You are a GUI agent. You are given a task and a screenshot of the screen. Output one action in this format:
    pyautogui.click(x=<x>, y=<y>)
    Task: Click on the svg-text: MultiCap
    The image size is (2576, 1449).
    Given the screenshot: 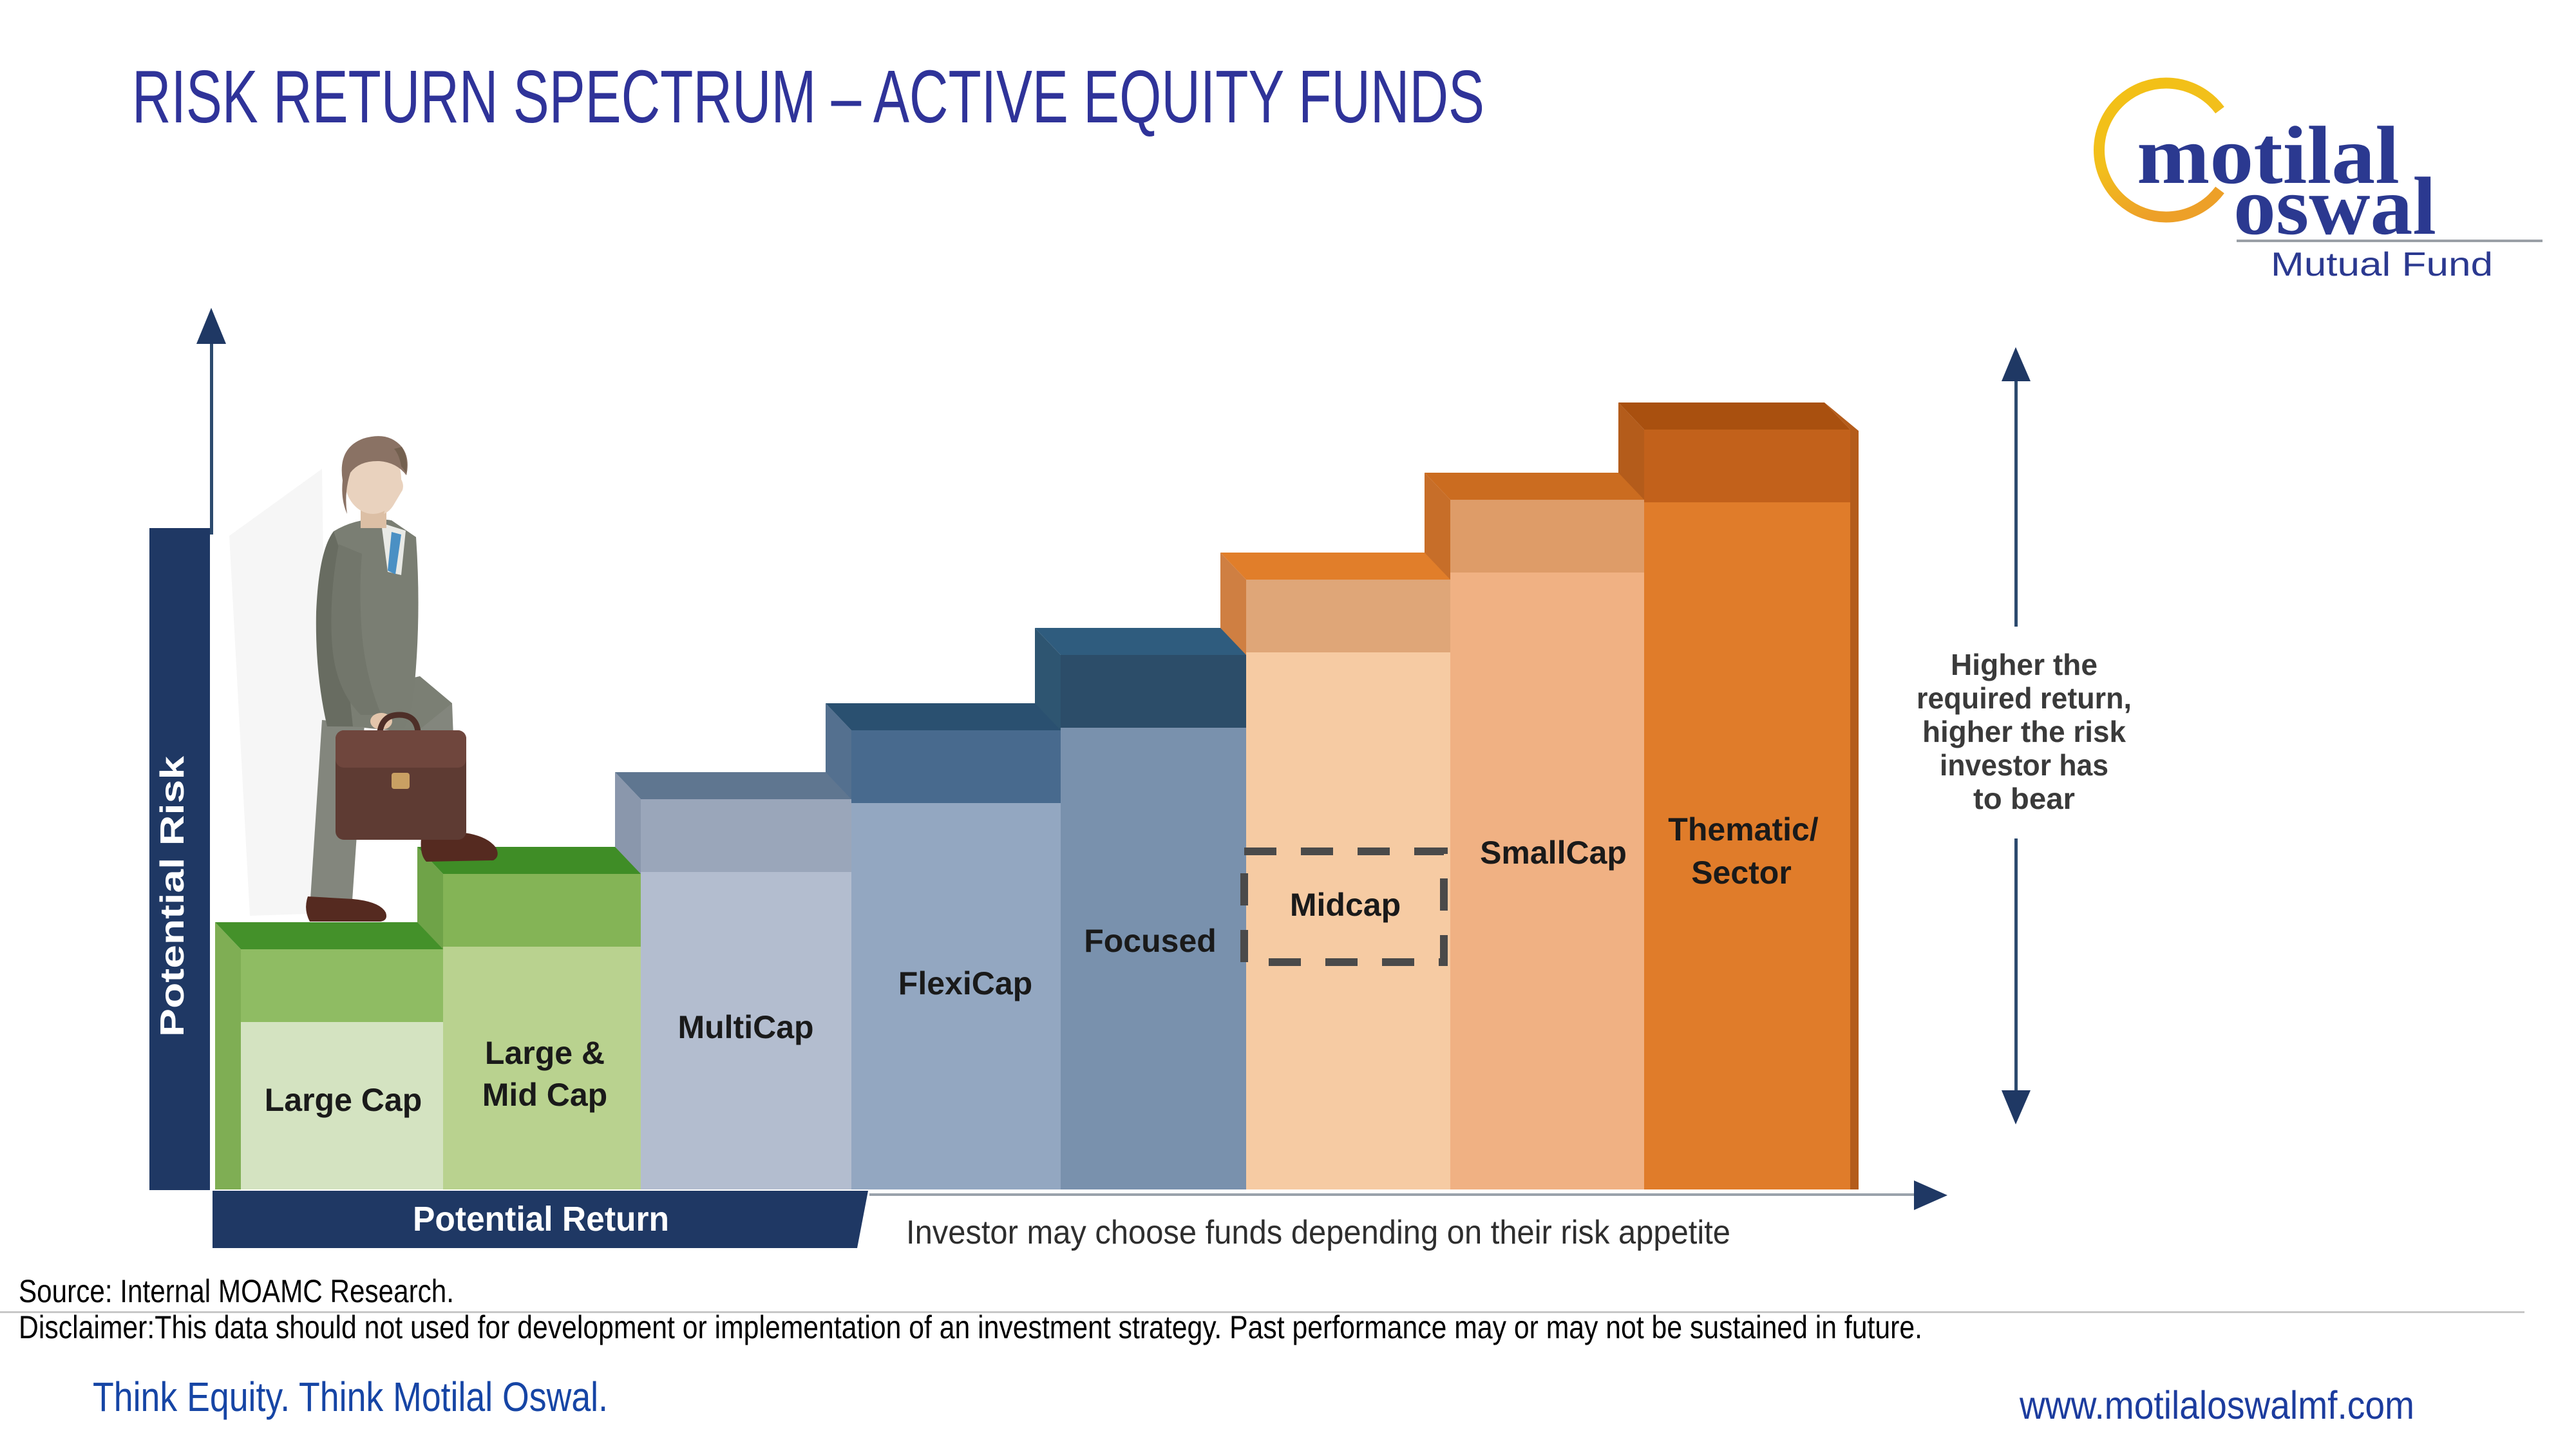 What is the action you would take?
    pyautogui.click(x=745, y=1027)
    